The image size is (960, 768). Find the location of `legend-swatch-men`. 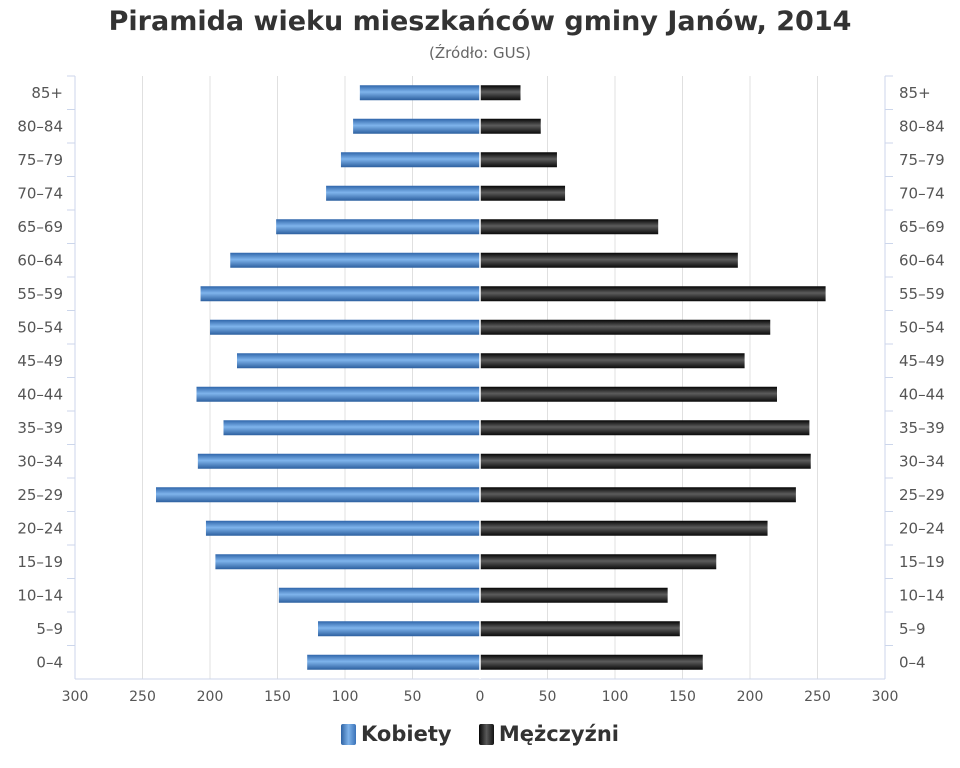

legend-swatch-men is located at coordinates (486, 734).